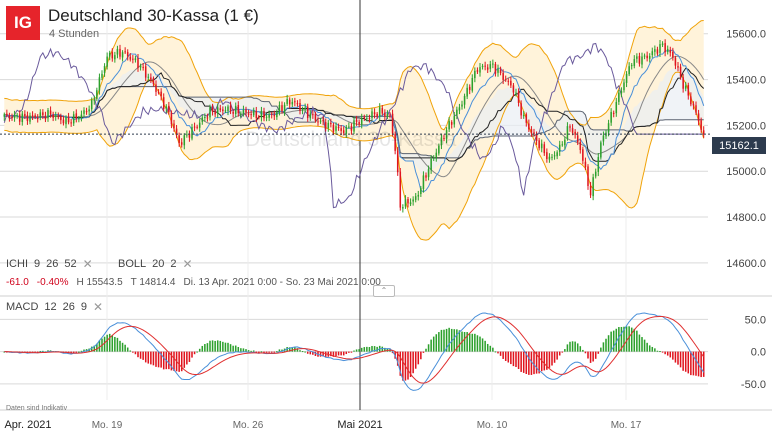  I want to click on macd-indicator-name: MACD, so click(22, 307).